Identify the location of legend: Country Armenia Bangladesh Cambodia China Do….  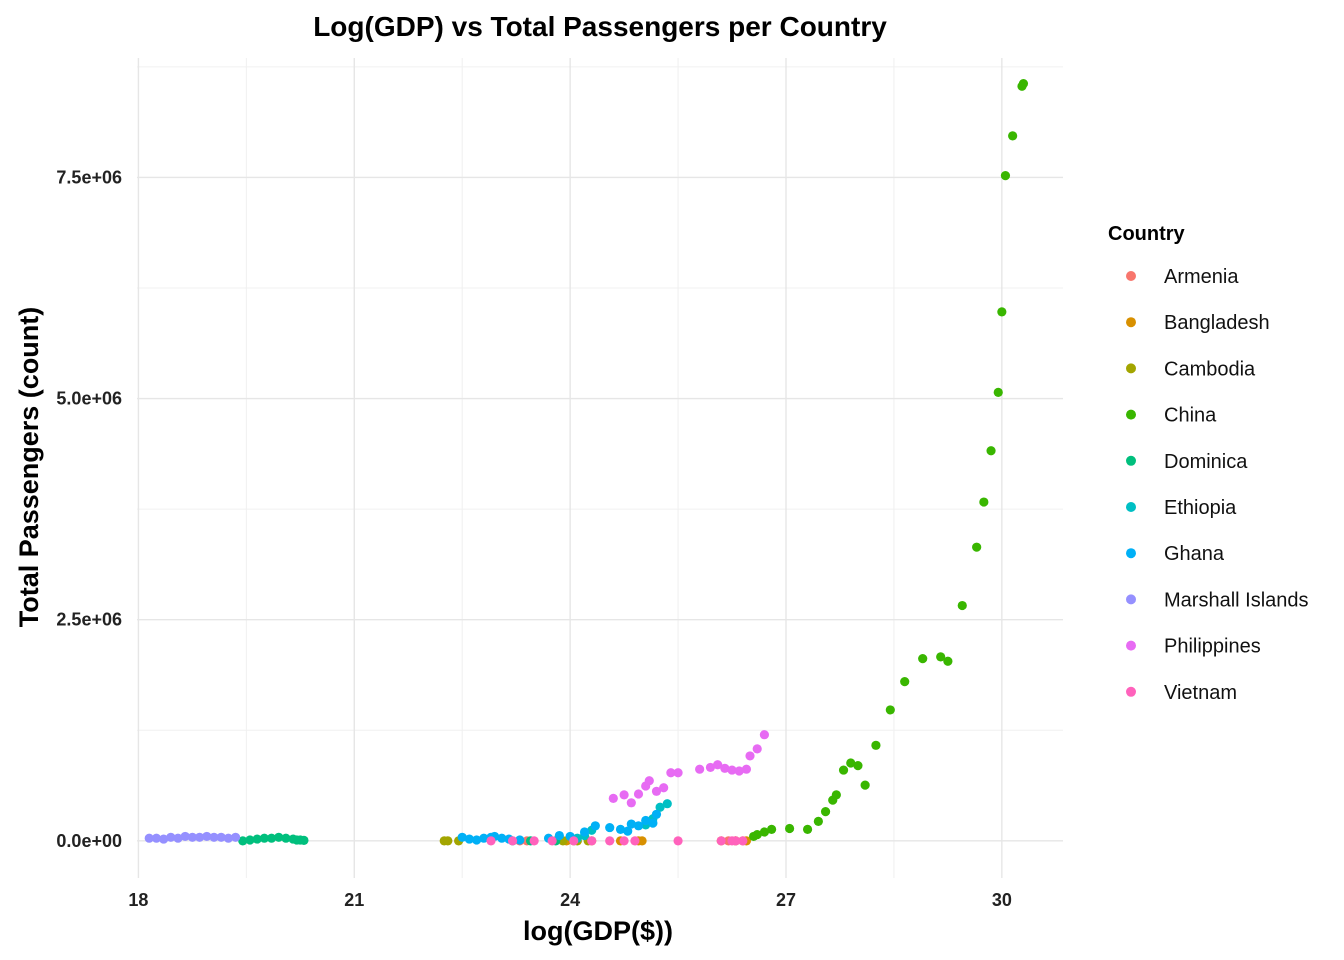
(1208, 463).